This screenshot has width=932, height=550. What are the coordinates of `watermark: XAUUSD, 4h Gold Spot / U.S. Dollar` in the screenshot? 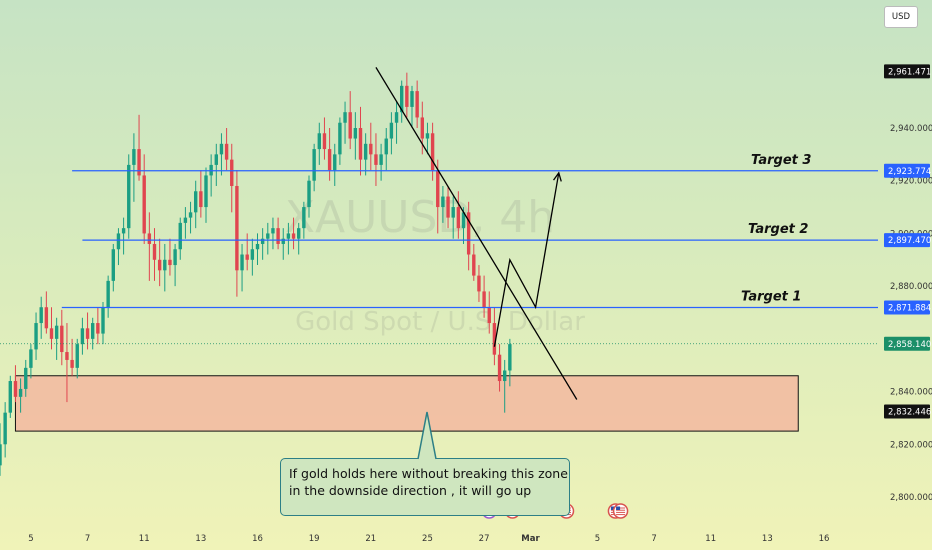 It's located at (435, 264).